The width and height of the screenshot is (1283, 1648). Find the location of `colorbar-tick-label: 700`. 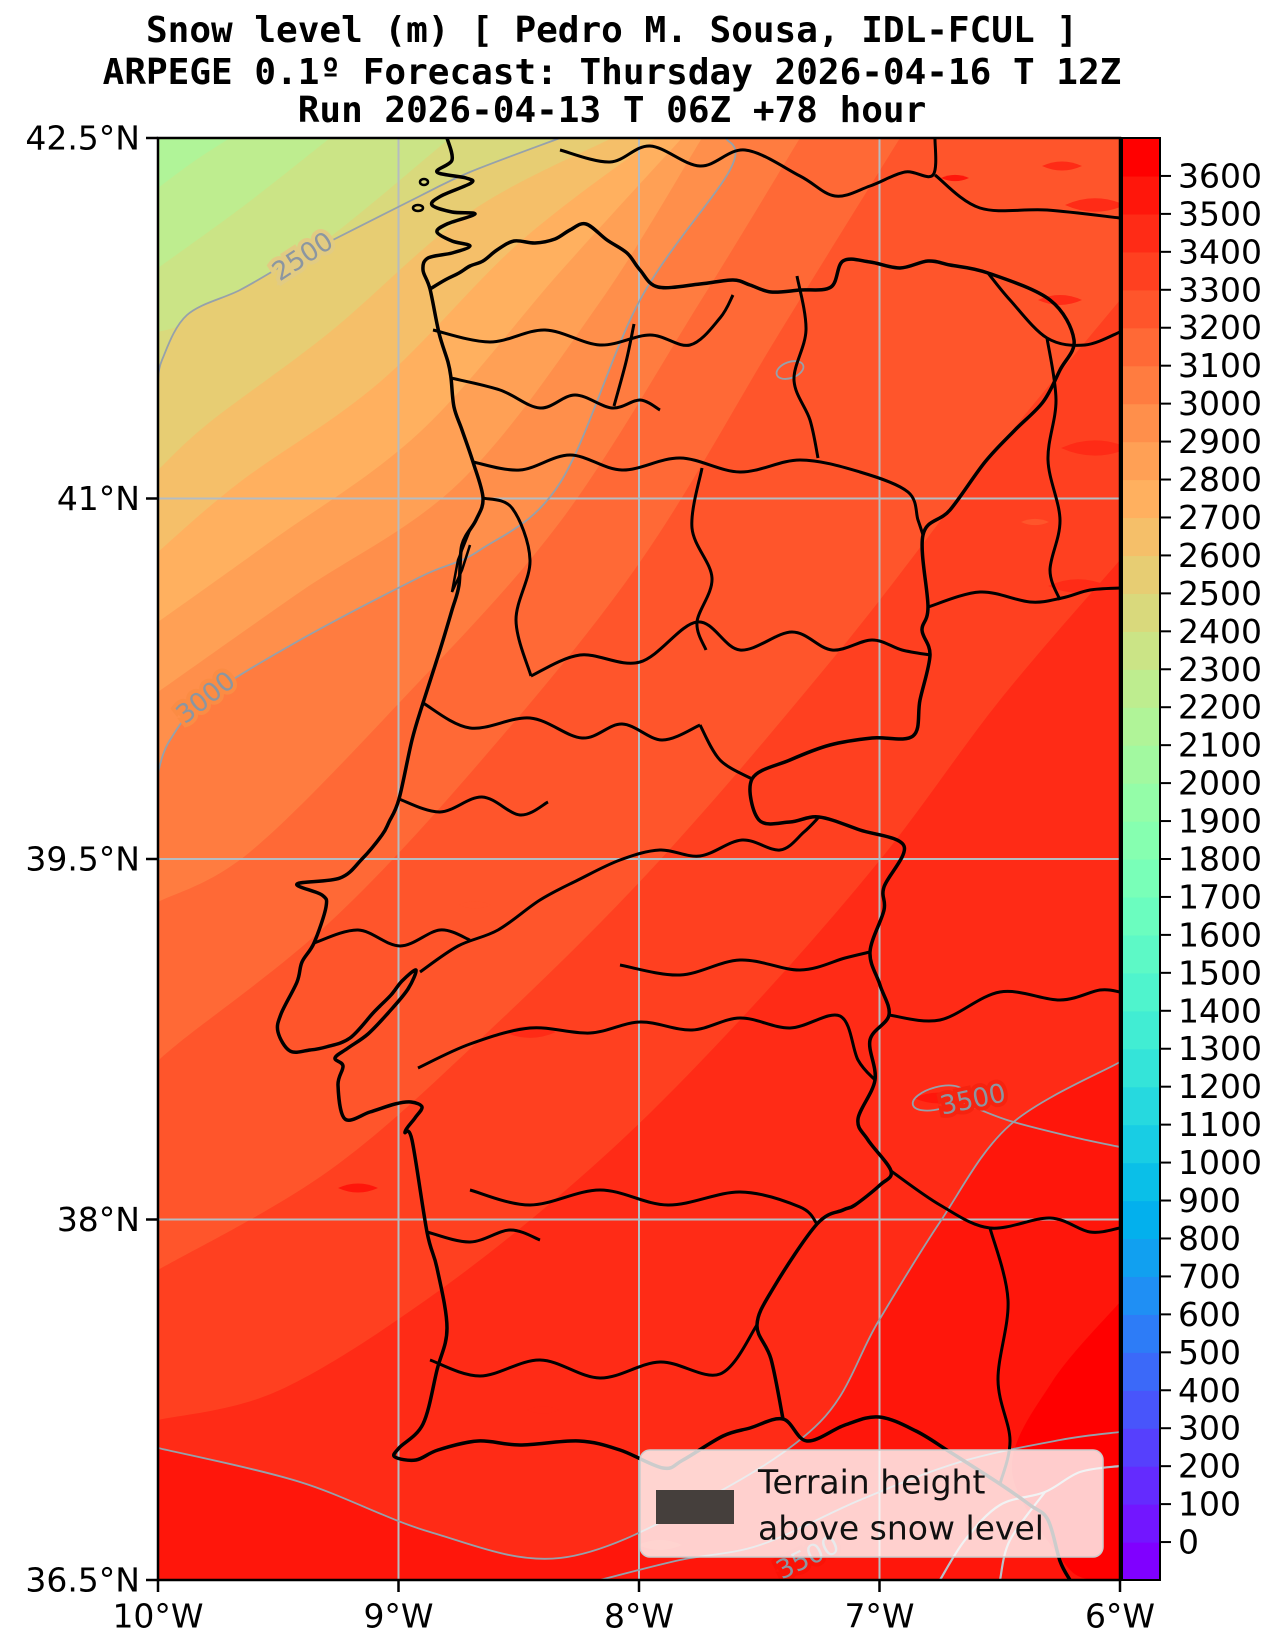

colorbar-tick-label: 700 is located at coordinates (1209, 1276).